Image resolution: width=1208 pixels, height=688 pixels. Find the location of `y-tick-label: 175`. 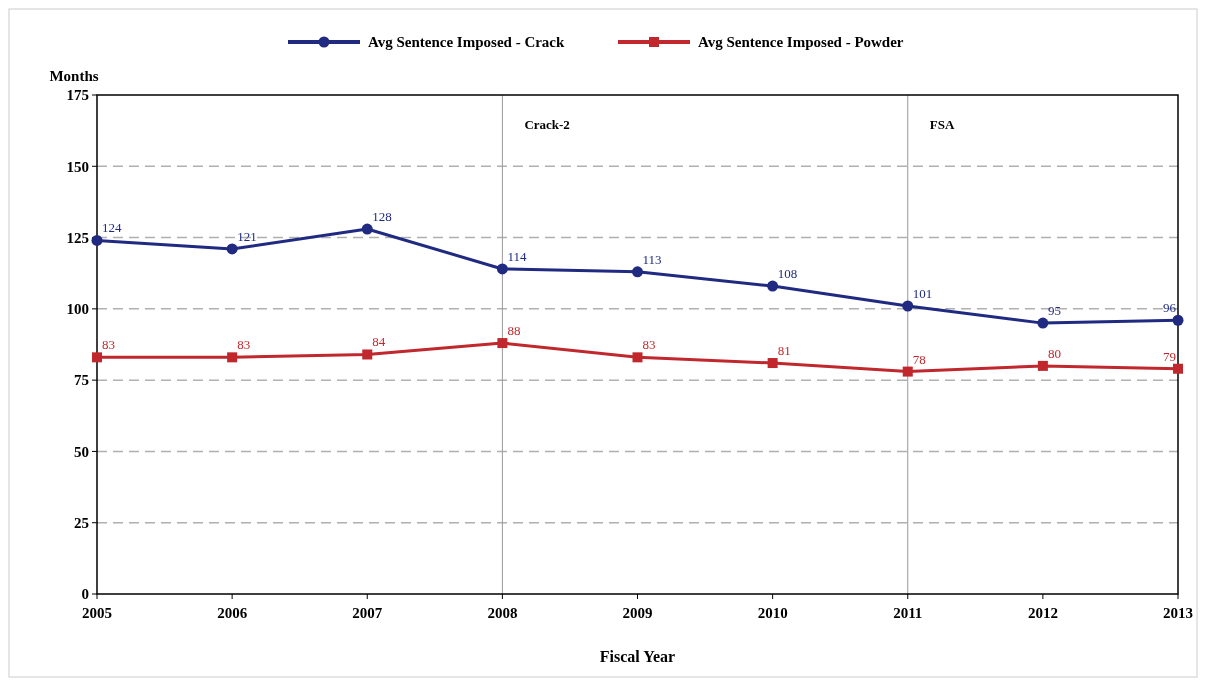

y-tick-label: 175 is located at coordinates (77, 95).